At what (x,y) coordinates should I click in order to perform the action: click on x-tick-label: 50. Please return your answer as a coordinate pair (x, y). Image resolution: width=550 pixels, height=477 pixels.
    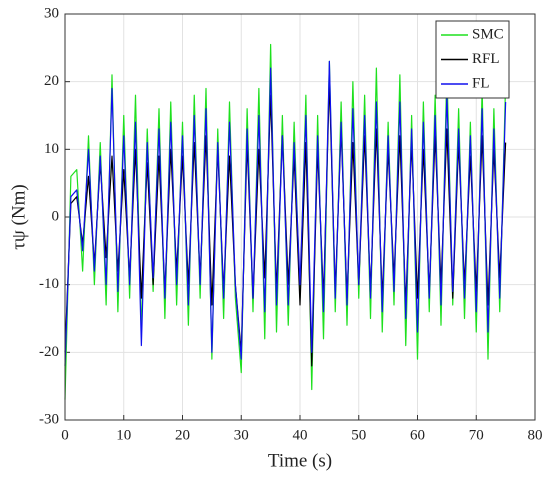
    Looking at the image, I should click on (358, 435).